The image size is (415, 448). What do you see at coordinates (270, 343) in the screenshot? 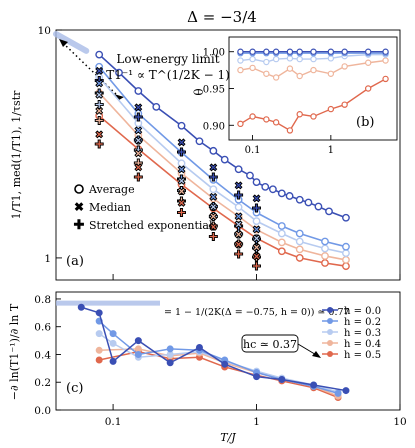
I see `hc-box` at bounding box center [270, 343].